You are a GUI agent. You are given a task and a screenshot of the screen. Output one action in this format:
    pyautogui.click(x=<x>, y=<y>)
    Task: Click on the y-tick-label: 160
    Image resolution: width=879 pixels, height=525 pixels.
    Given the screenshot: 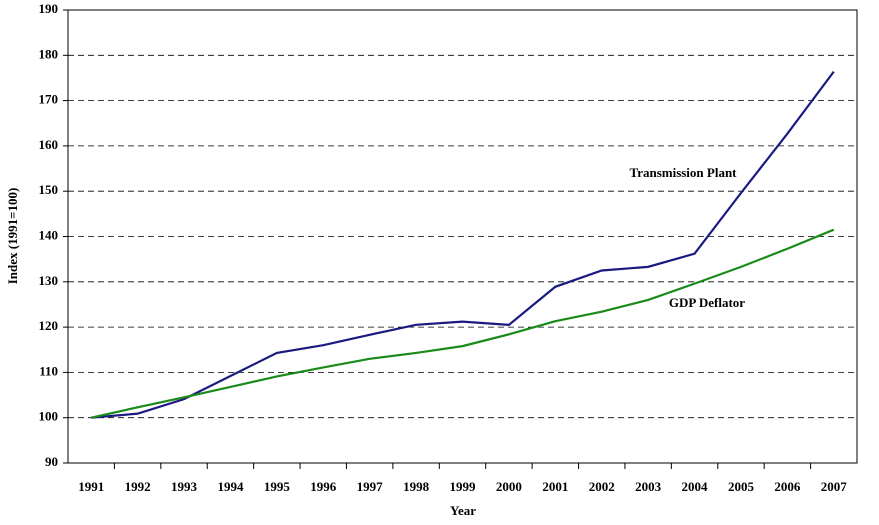 What is the action you would take?
    pyautogui.click(x=49, y=144)
    